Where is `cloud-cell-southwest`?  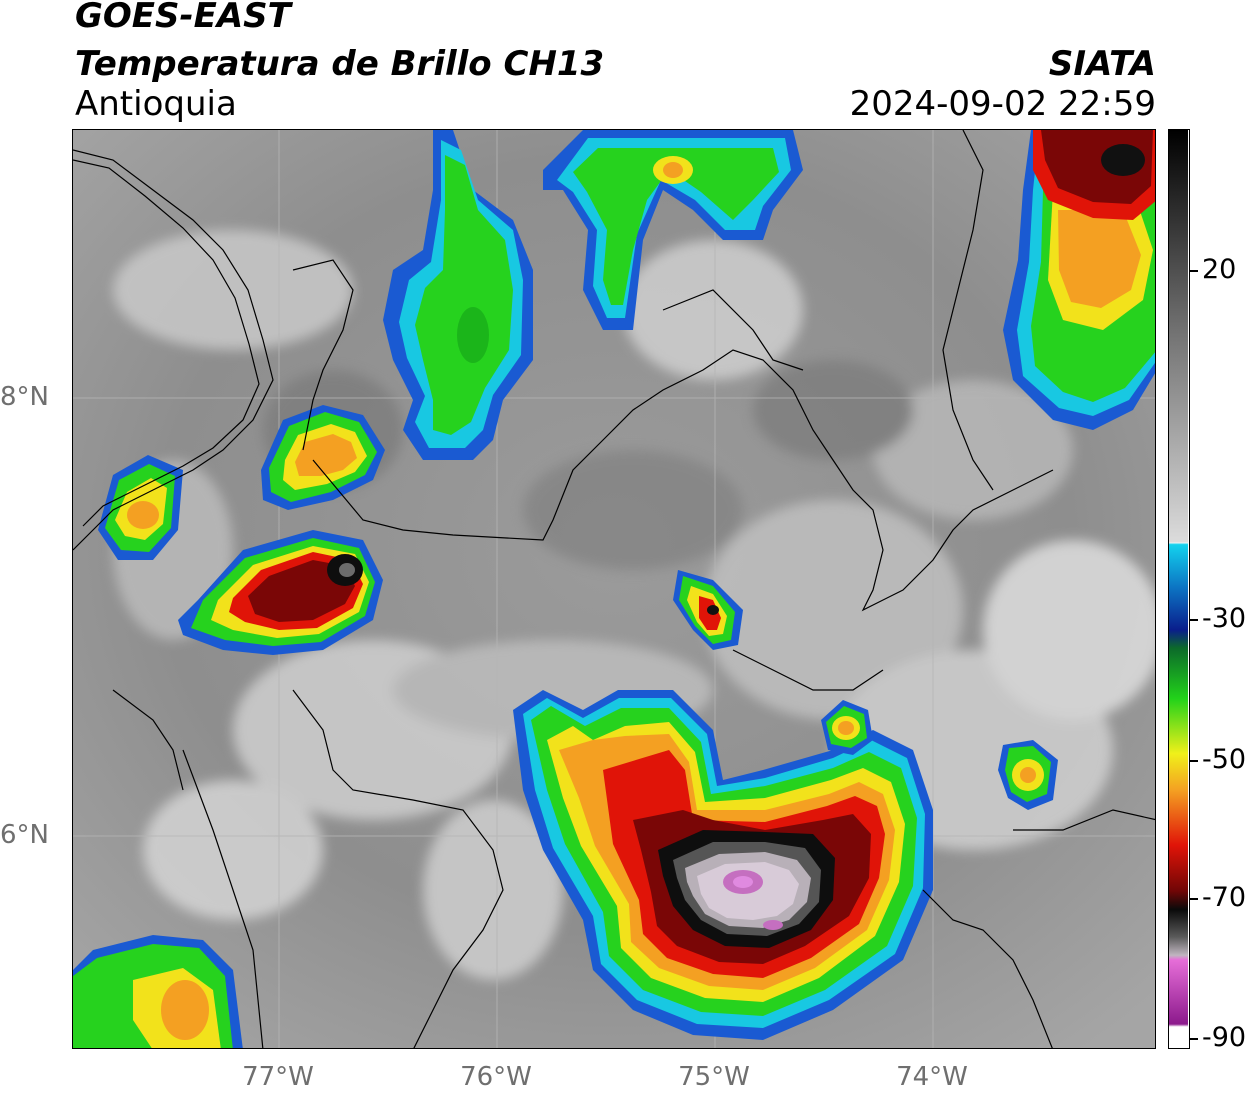
cloud-cell-southwest is located at coordinates (158, 991).